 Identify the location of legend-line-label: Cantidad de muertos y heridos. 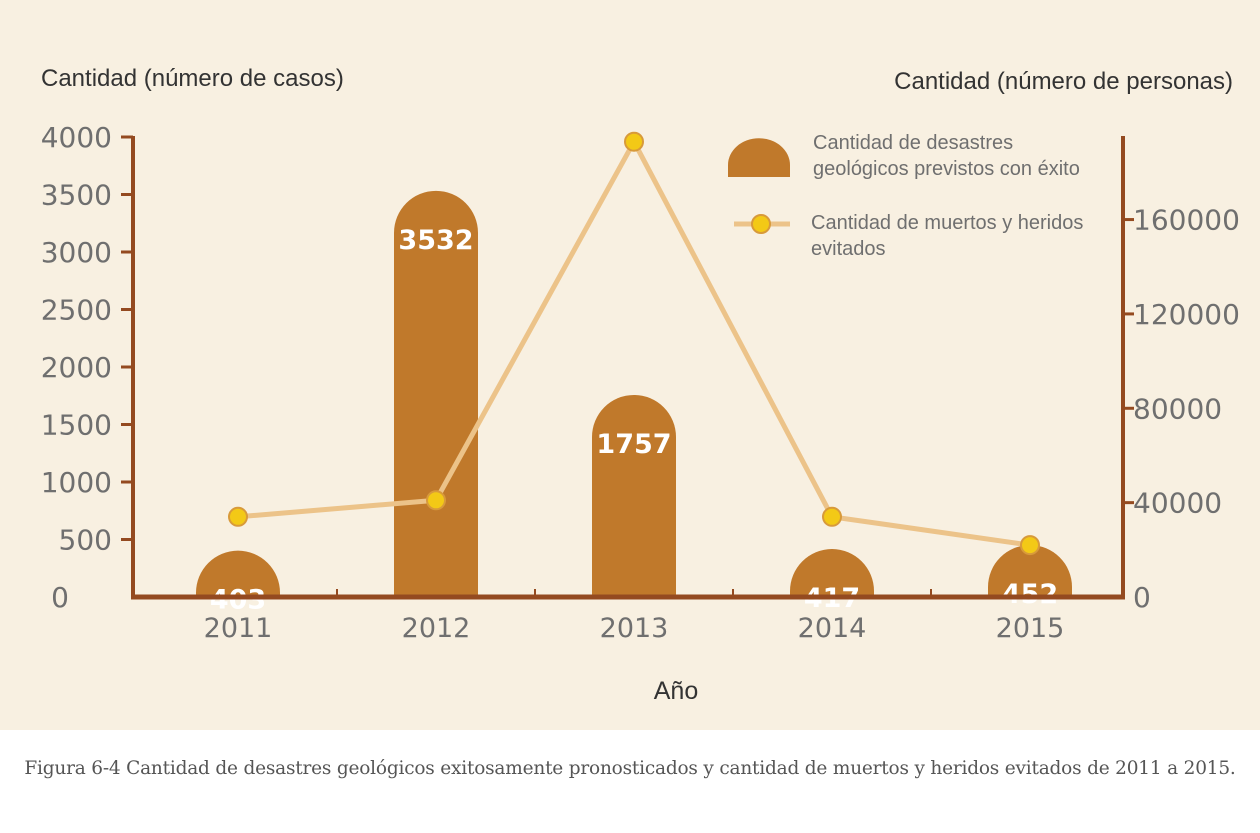
(947, 223).